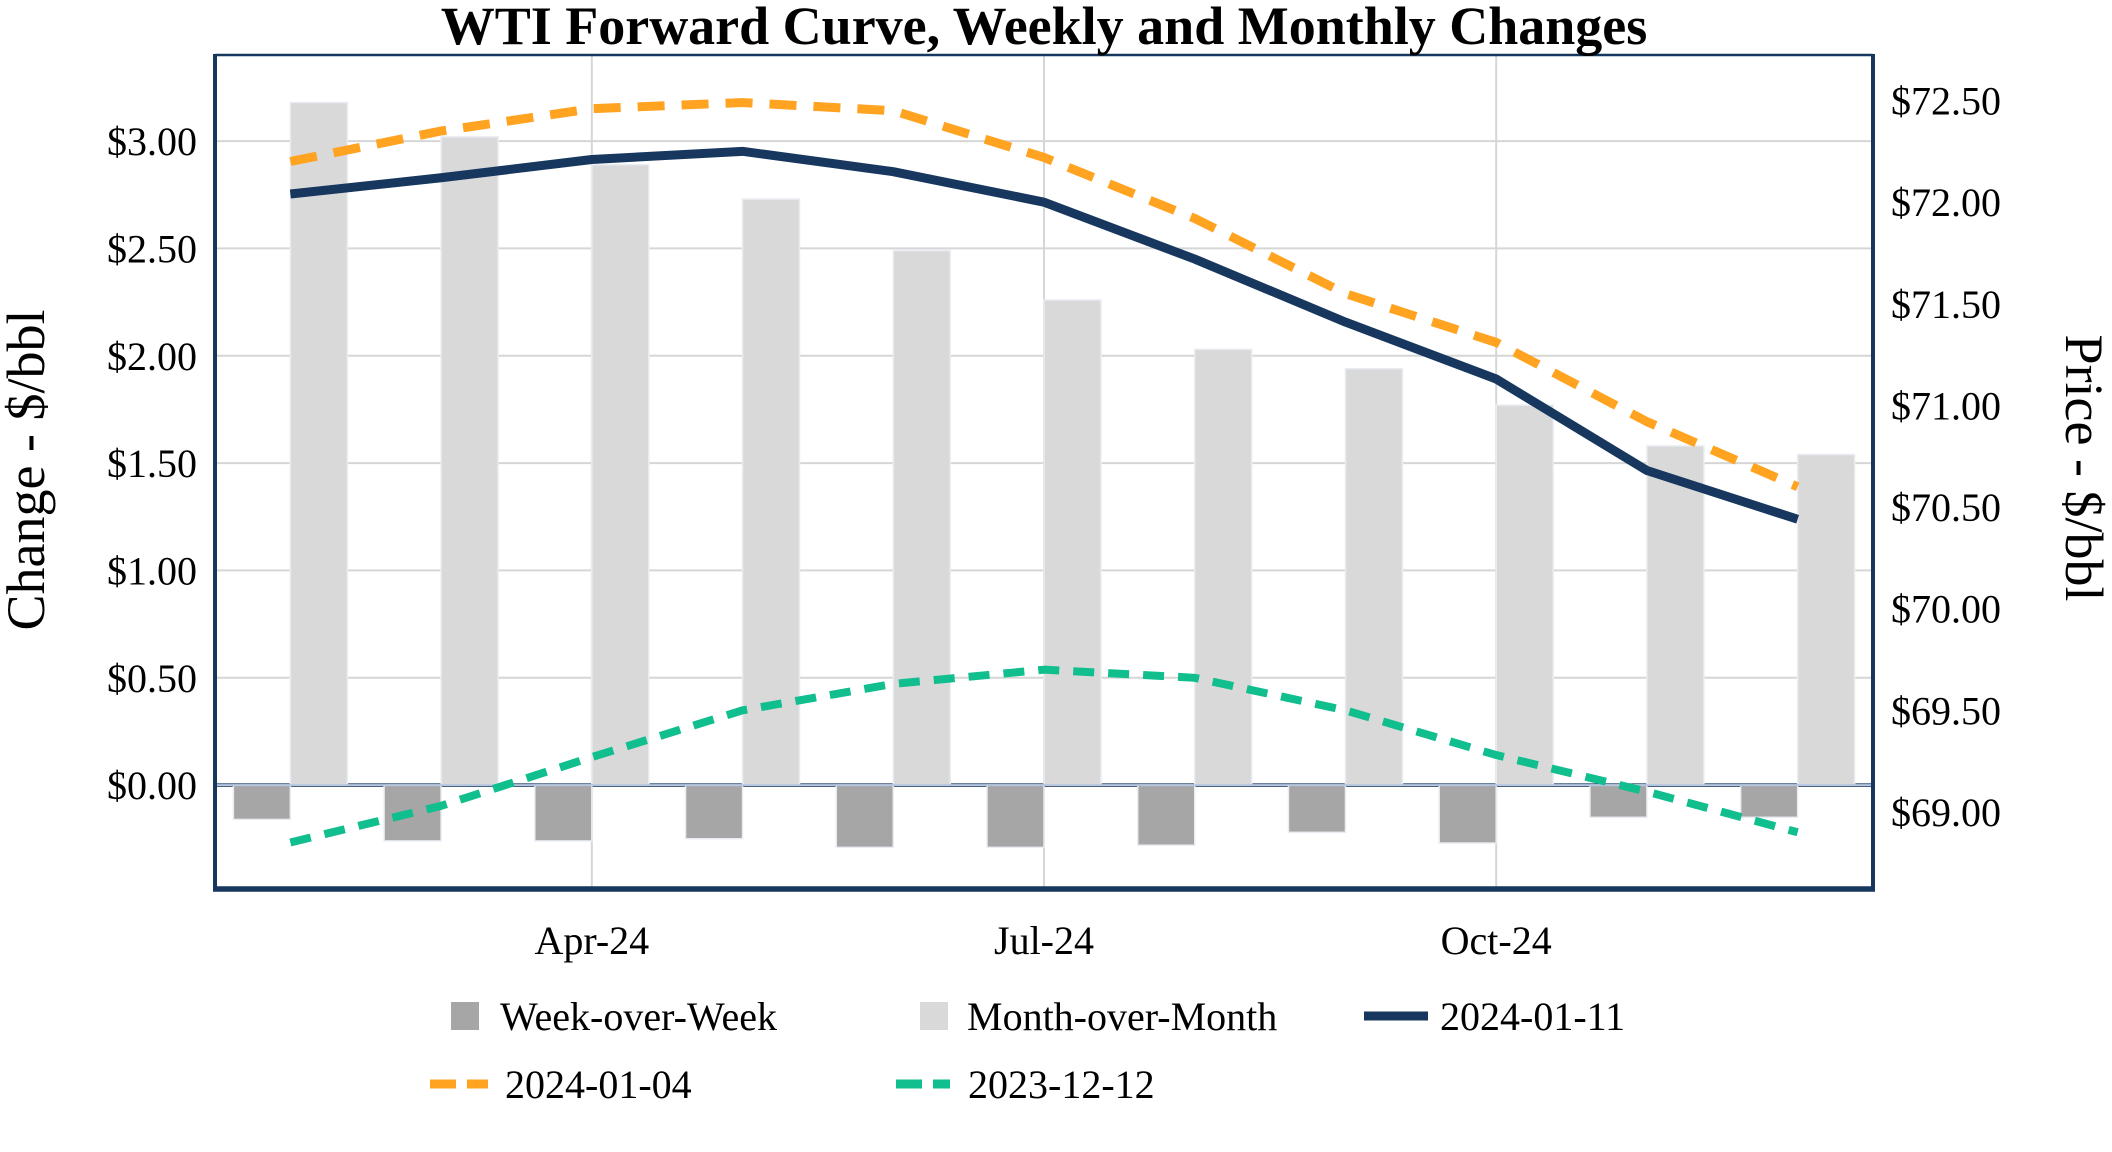 The image size is (2112, 1152). I want to click on right-axis-tick-label: $72.50, so click(1946, 101).